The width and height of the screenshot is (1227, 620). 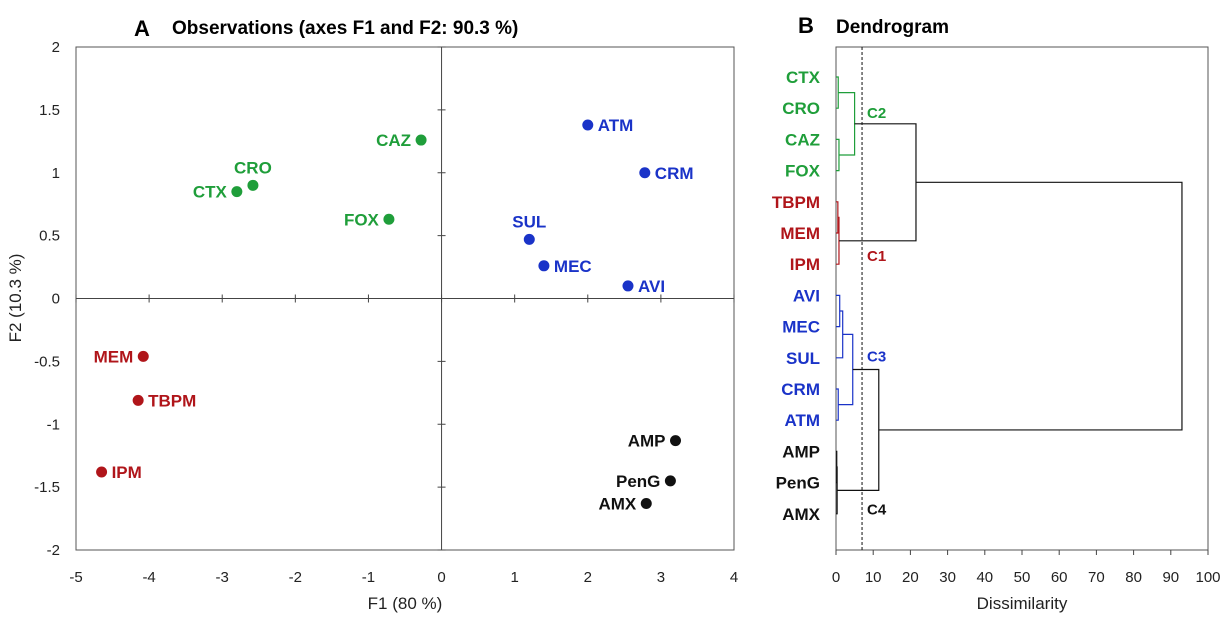 I want to click on y-tick-label: -2, so click(x=53, y=550).